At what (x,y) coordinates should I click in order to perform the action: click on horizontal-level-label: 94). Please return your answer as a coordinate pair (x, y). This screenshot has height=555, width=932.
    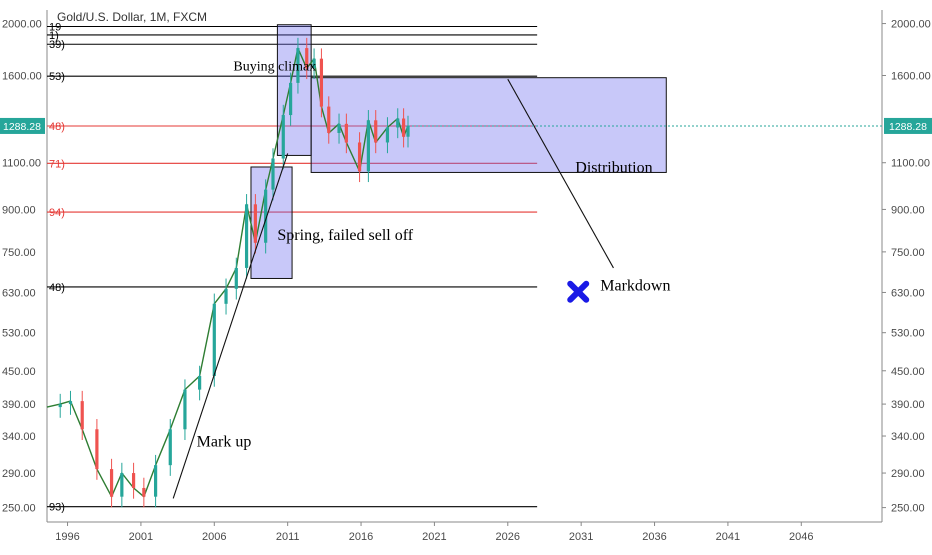
    Looking at the image, I should click on (57, 213).